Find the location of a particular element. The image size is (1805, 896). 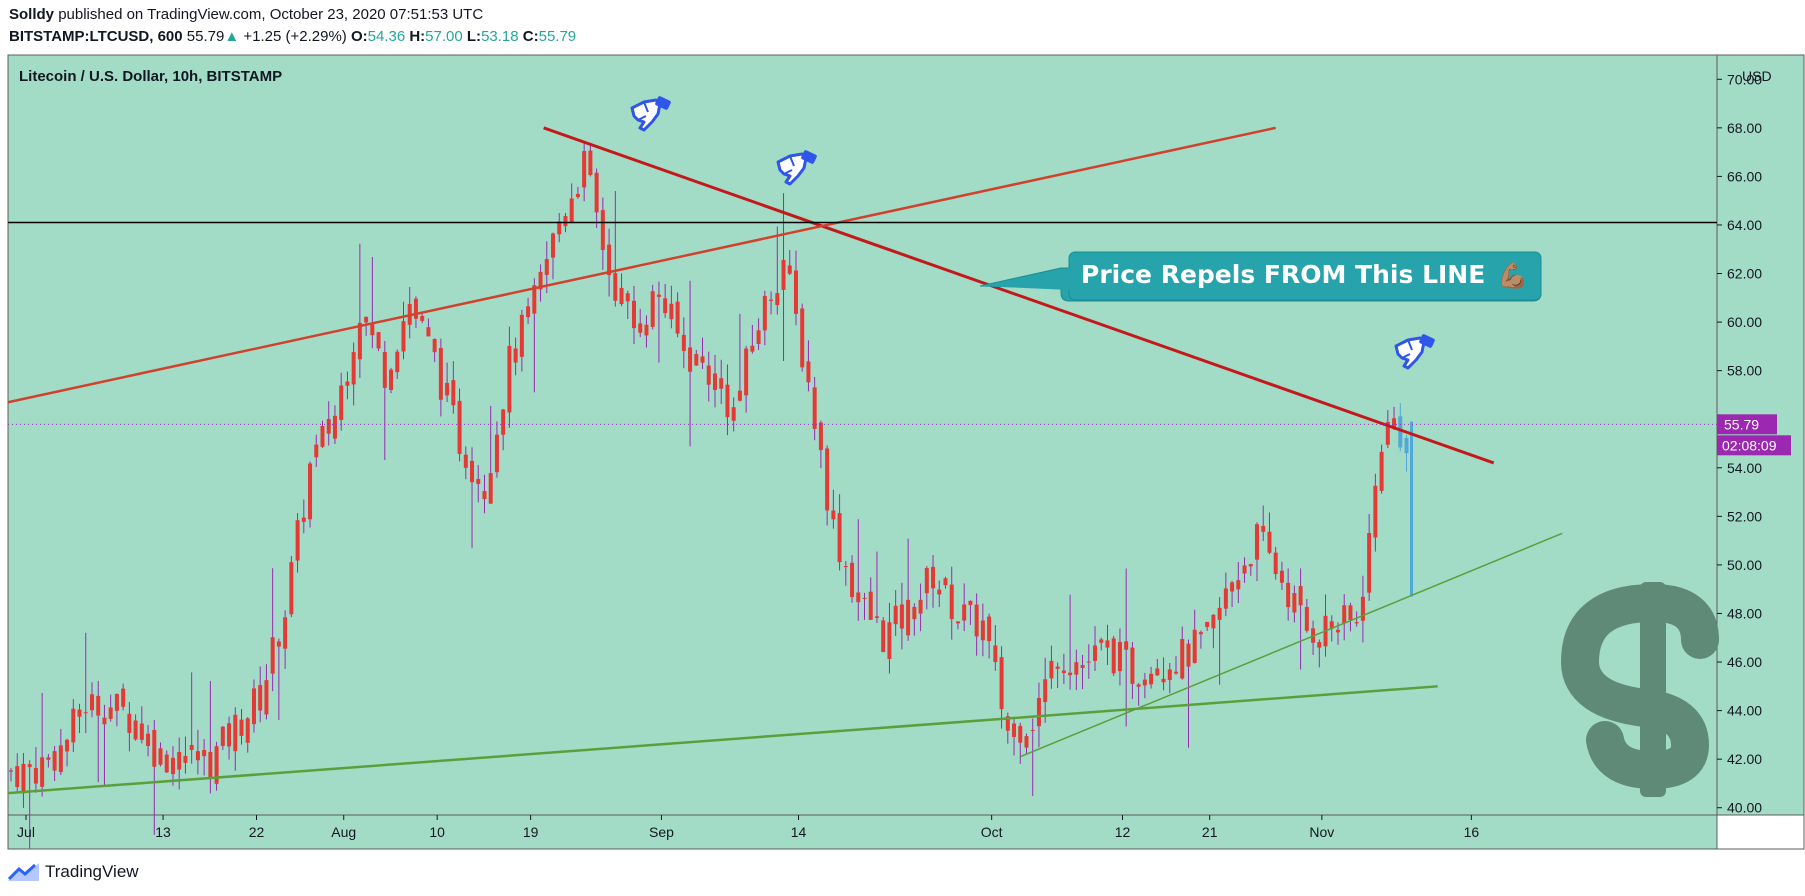

annotation-callout: Price Repels FROM This LINE 💪🏽 is located at coordinates (1260, 276).